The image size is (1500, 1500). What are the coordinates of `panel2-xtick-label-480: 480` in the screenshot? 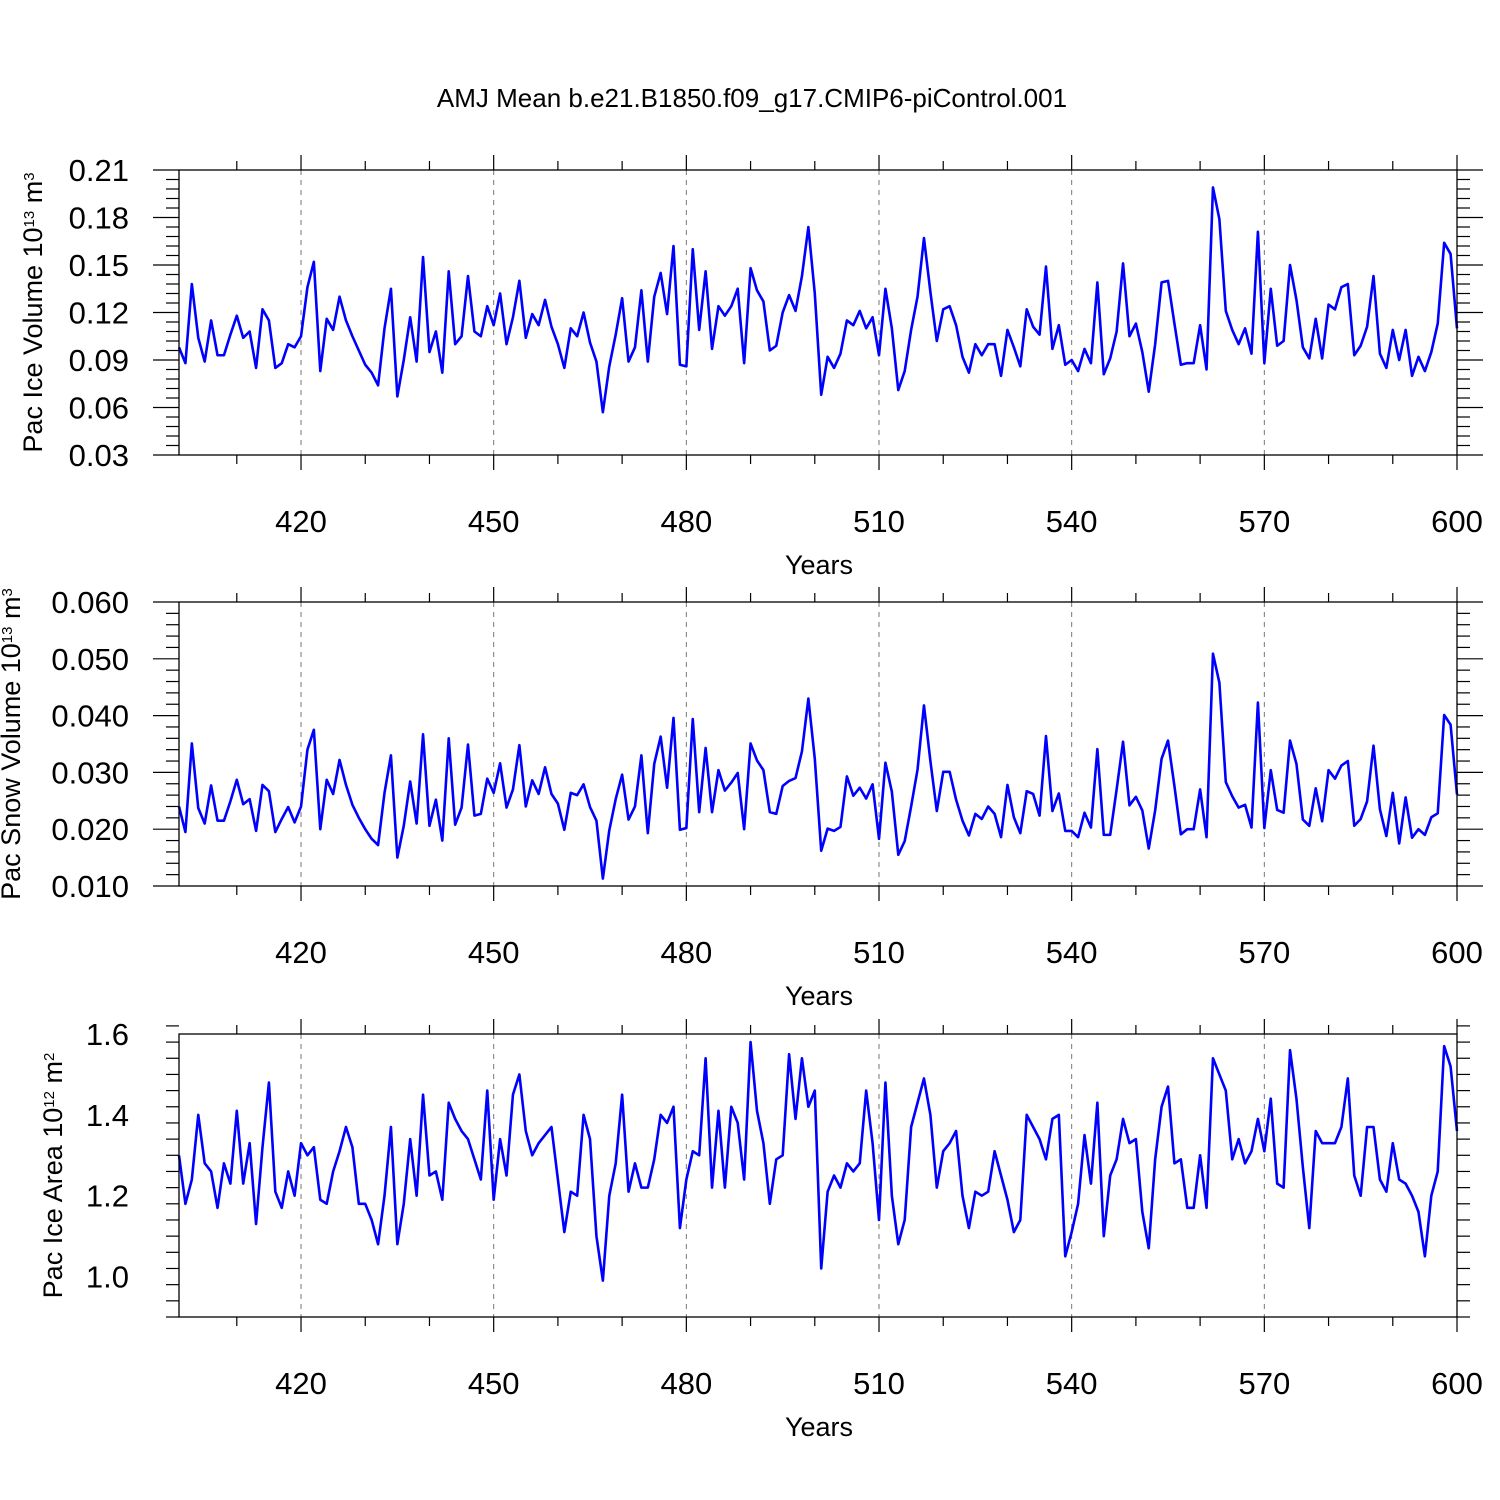 It's located at (686, 952).